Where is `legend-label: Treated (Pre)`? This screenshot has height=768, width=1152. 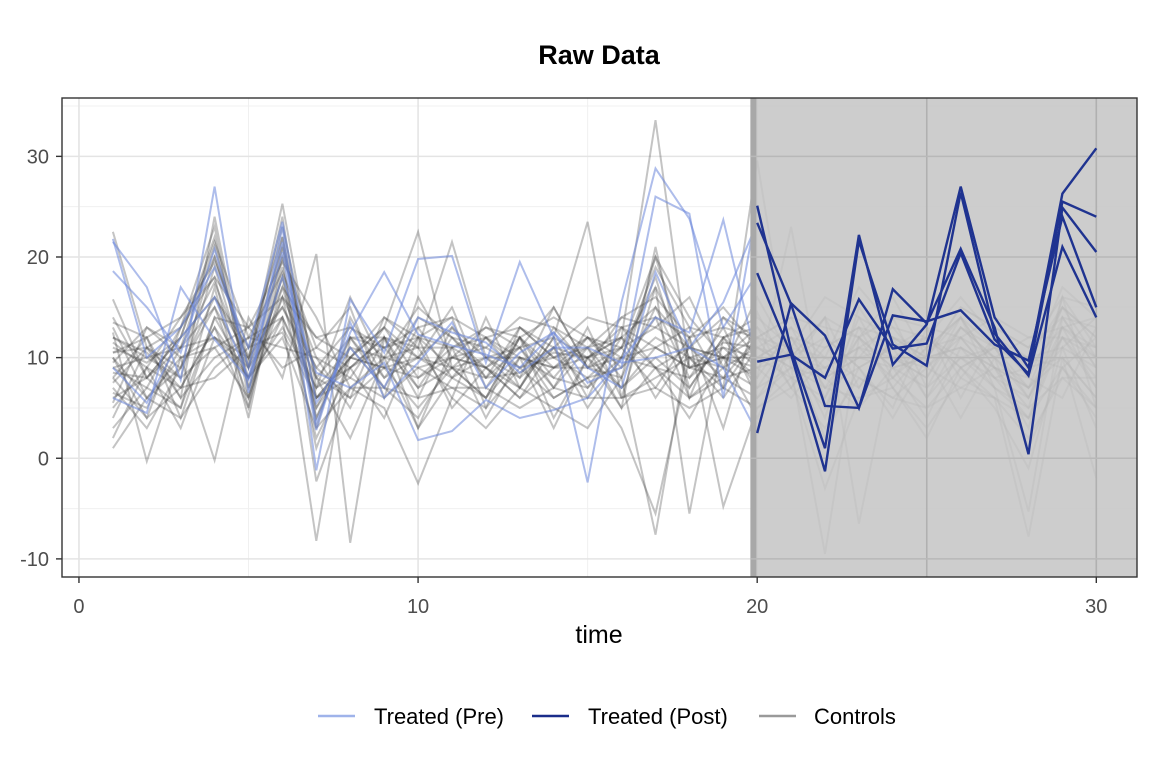 legend-label: Treated (Pre) is located at coordinates (439, 716).